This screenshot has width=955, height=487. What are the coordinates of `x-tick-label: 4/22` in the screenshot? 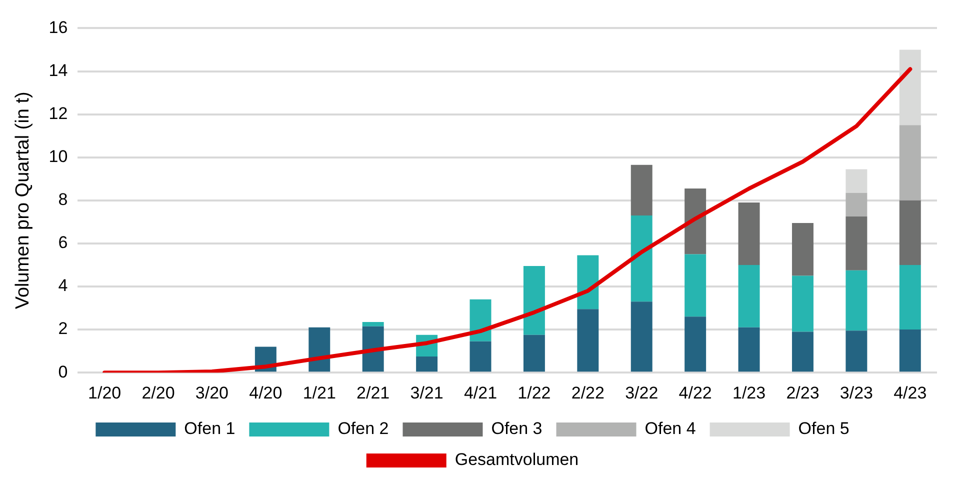 It's located at (695, 392).